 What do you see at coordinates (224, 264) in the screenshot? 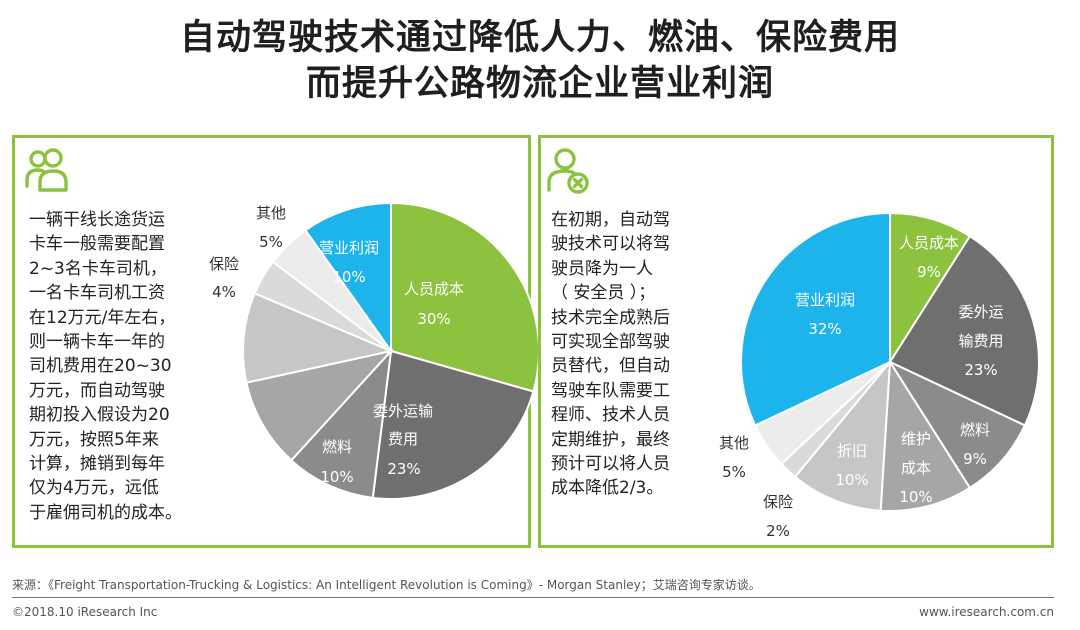
I see `left-pie-slice-name-5: 保险` at bounding box center [224, 264].